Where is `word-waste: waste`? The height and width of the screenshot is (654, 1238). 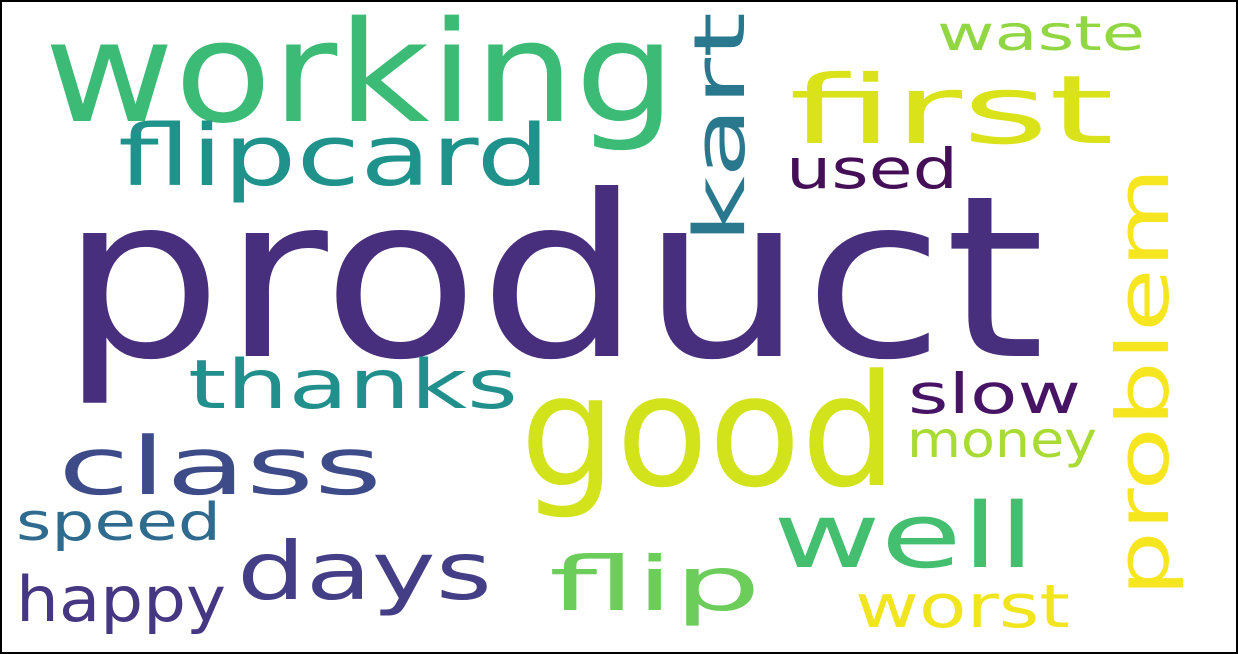
word-waste: waste is located at coordinates (1041, 34).